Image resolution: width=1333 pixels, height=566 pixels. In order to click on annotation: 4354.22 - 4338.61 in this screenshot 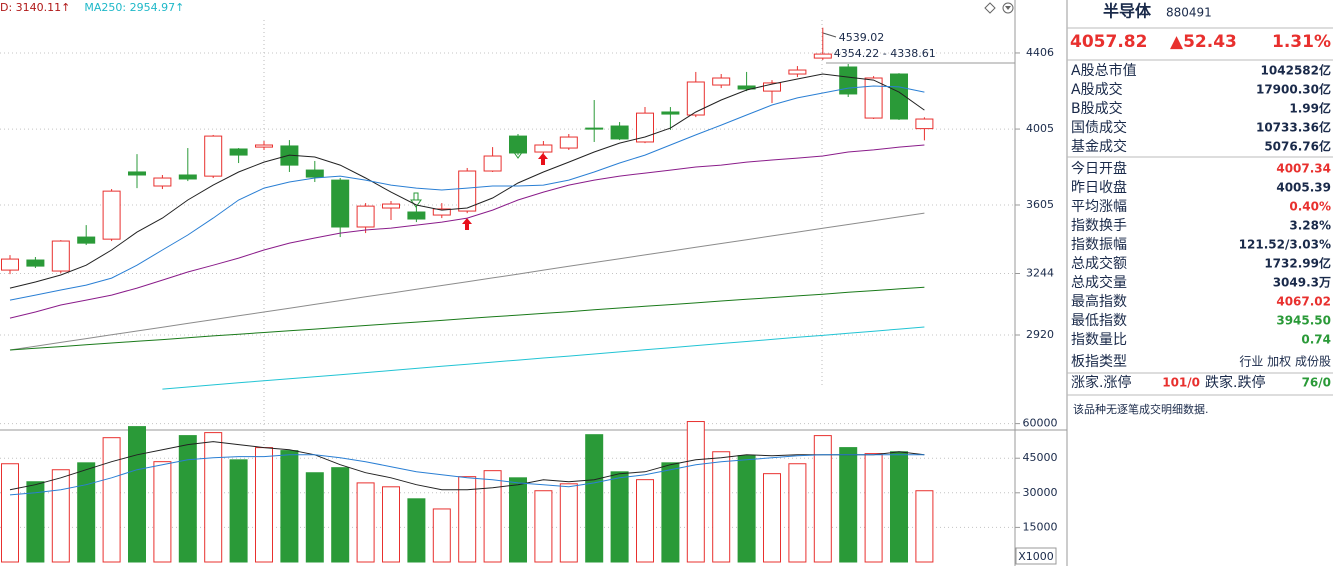, I will do `click(885, 53)`.